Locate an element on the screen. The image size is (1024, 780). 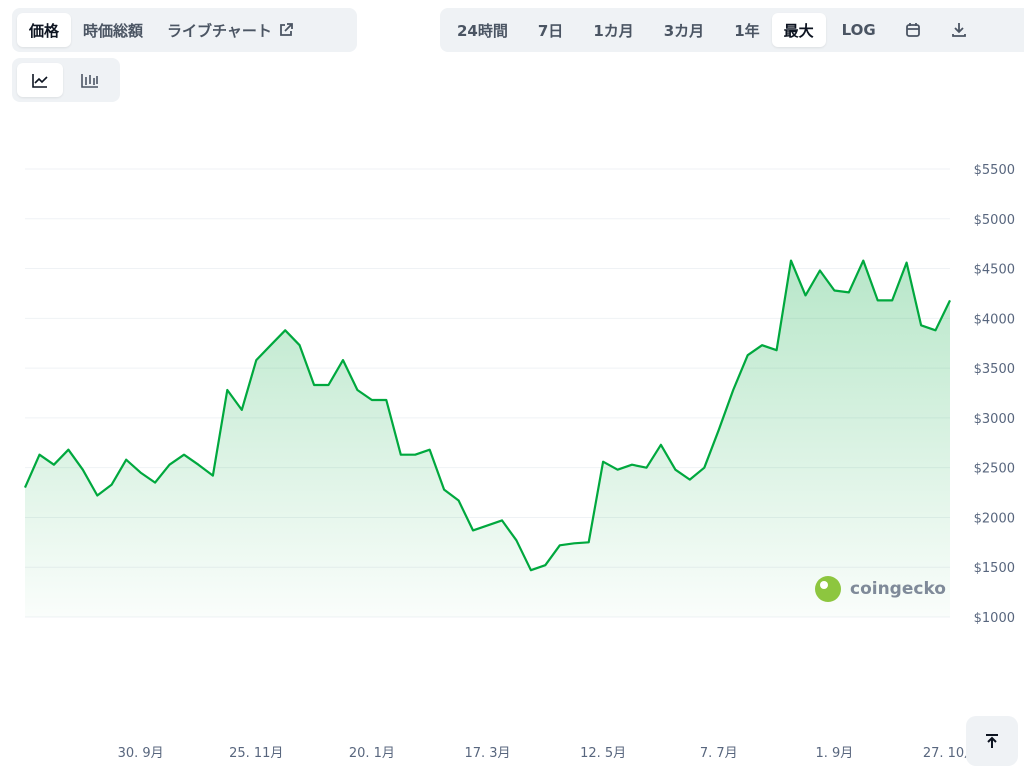
y-tick-label: $2000 is located at coordinates (994, 518).